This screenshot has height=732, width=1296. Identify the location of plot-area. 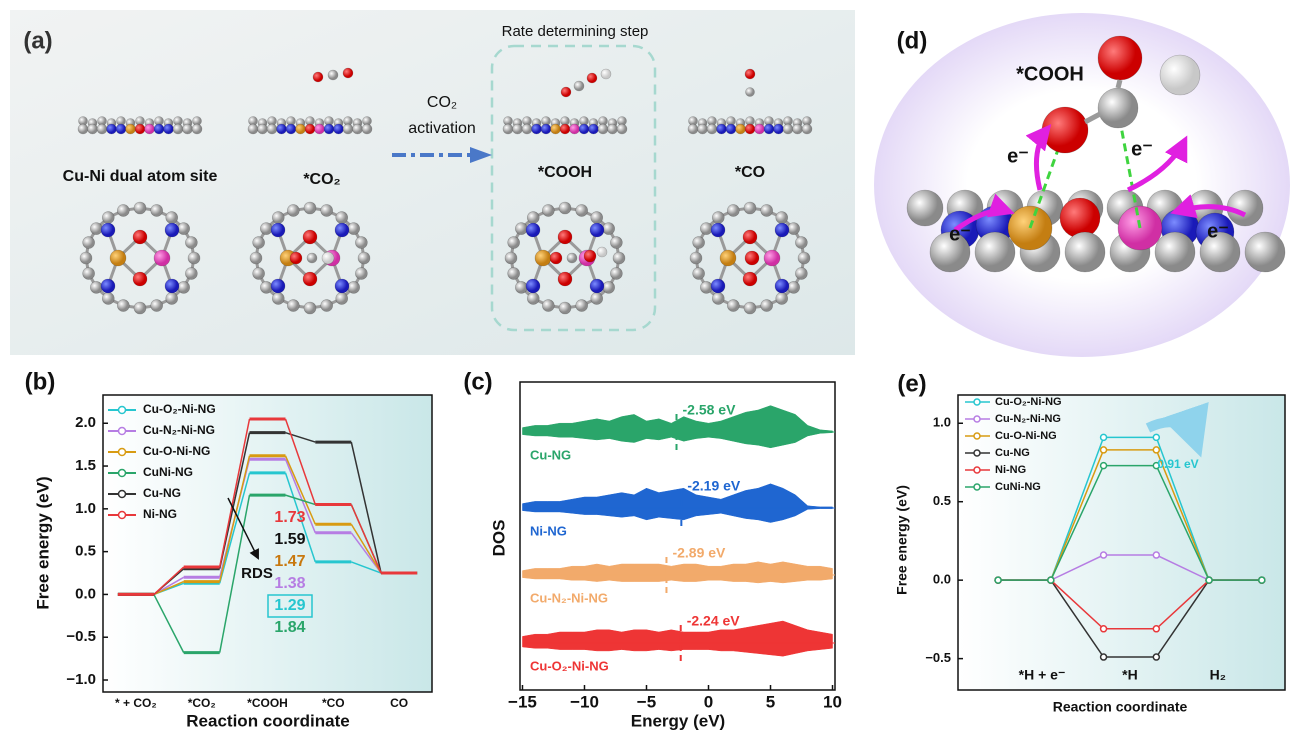
(1121, 542).